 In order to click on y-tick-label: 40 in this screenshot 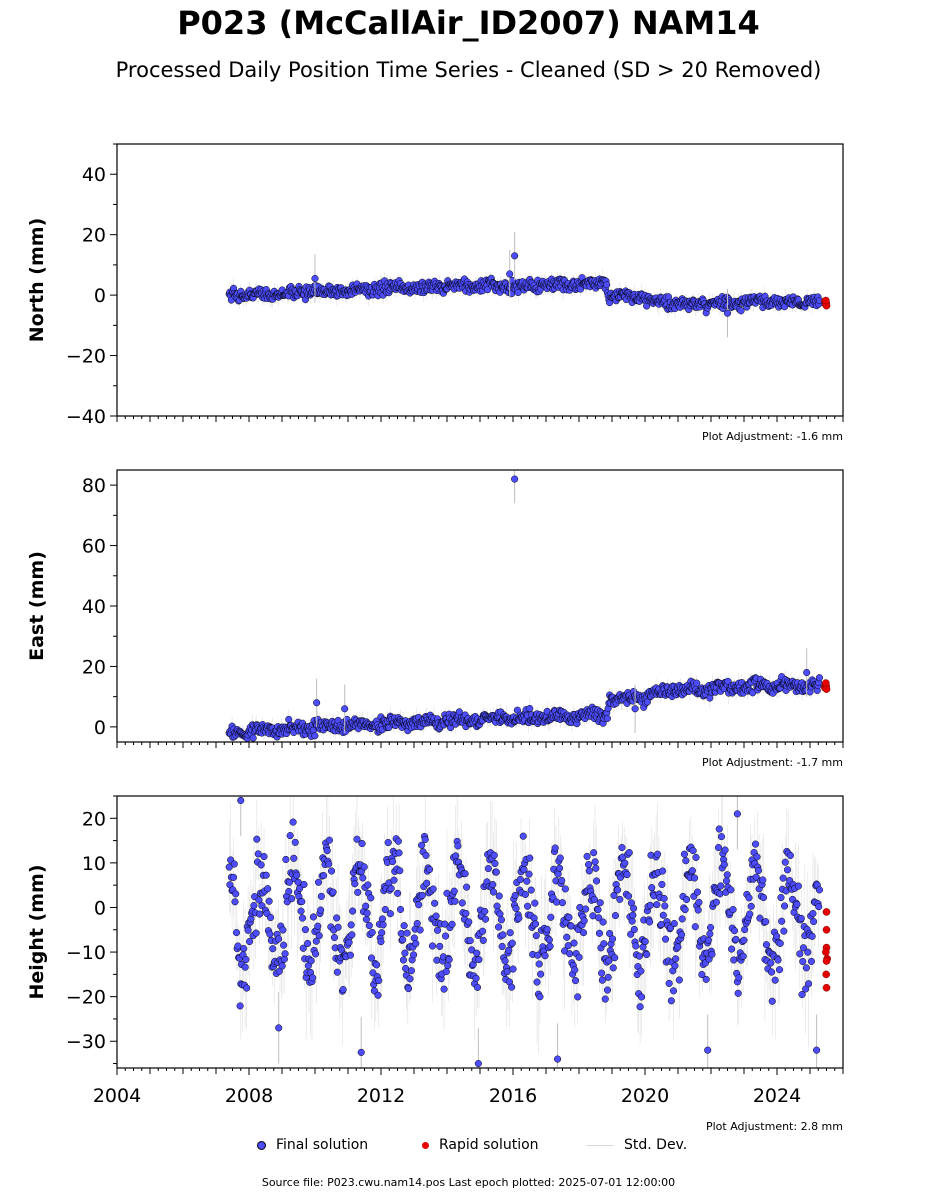, I will do `click(94, 607)`.